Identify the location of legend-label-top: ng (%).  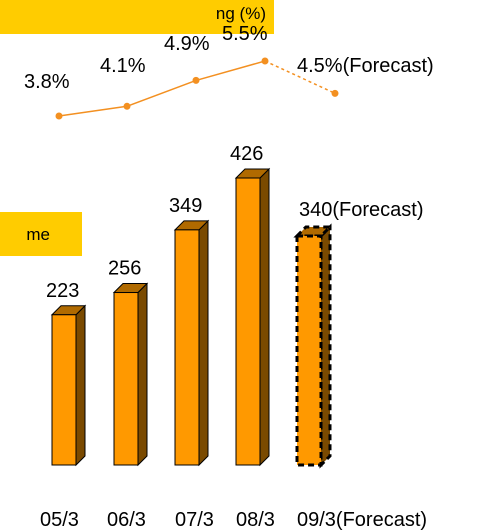
(137, 17).